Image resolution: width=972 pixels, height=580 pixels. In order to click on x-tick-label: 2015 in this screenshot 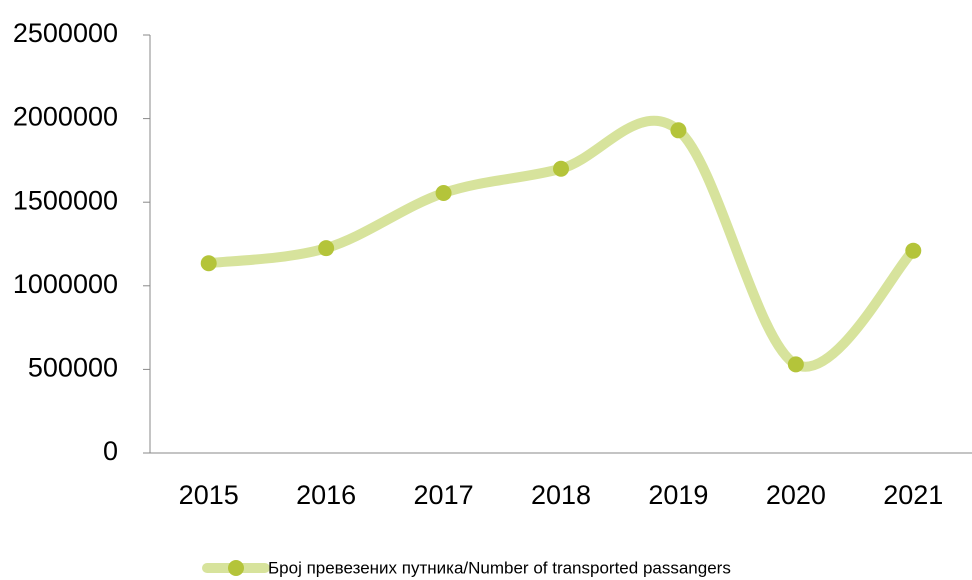, I will do `click(209, 495)`.